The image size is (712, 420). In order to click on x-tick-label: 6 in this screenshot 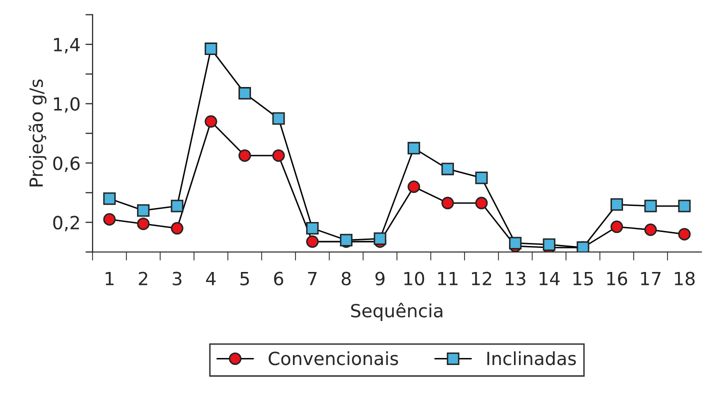, I will do `click(279, 279)`.